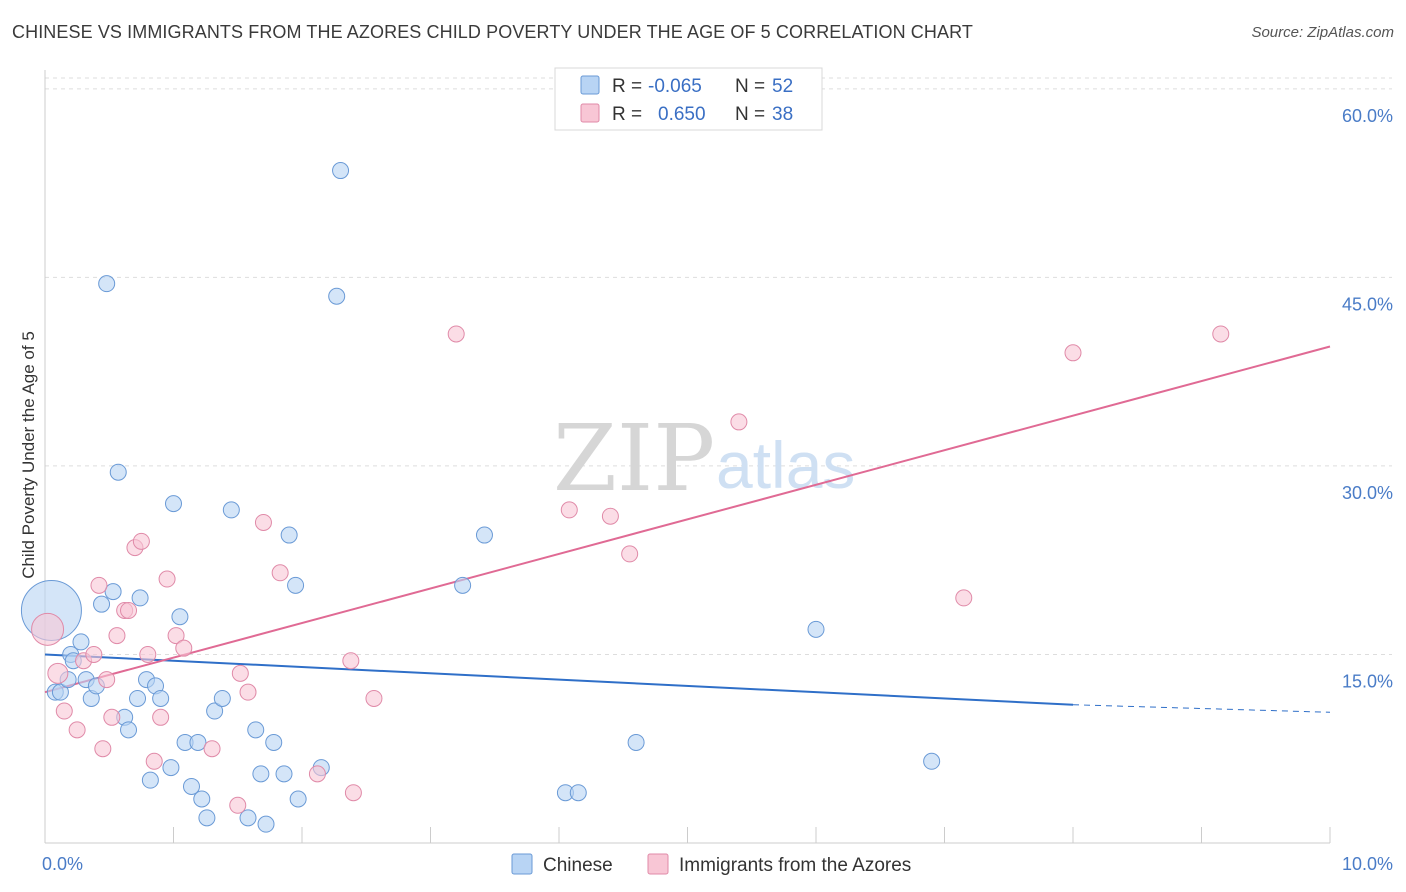 Image resolution: width=1406 pixels, height=892 pixels. Describe the element at coordinates (590, 85) in the screenshot. I see `legend-swatch-chinese` at that location.